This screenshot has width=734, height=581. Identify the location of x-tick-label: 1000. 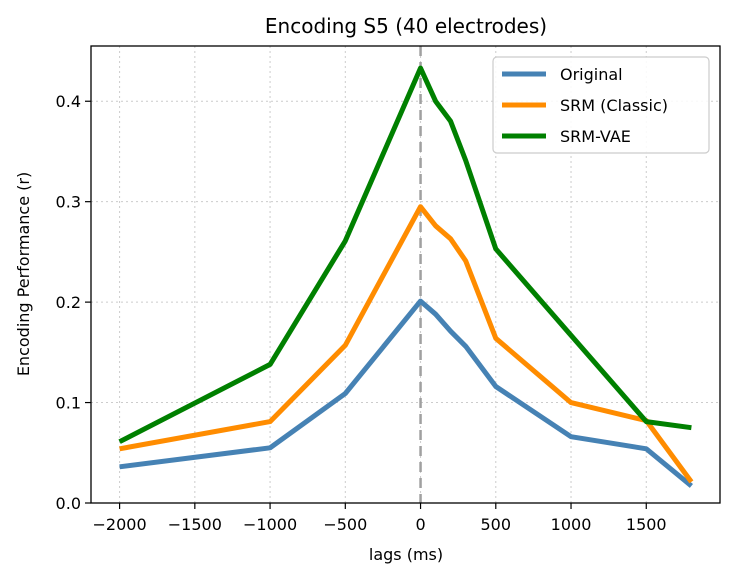
(571, 524).